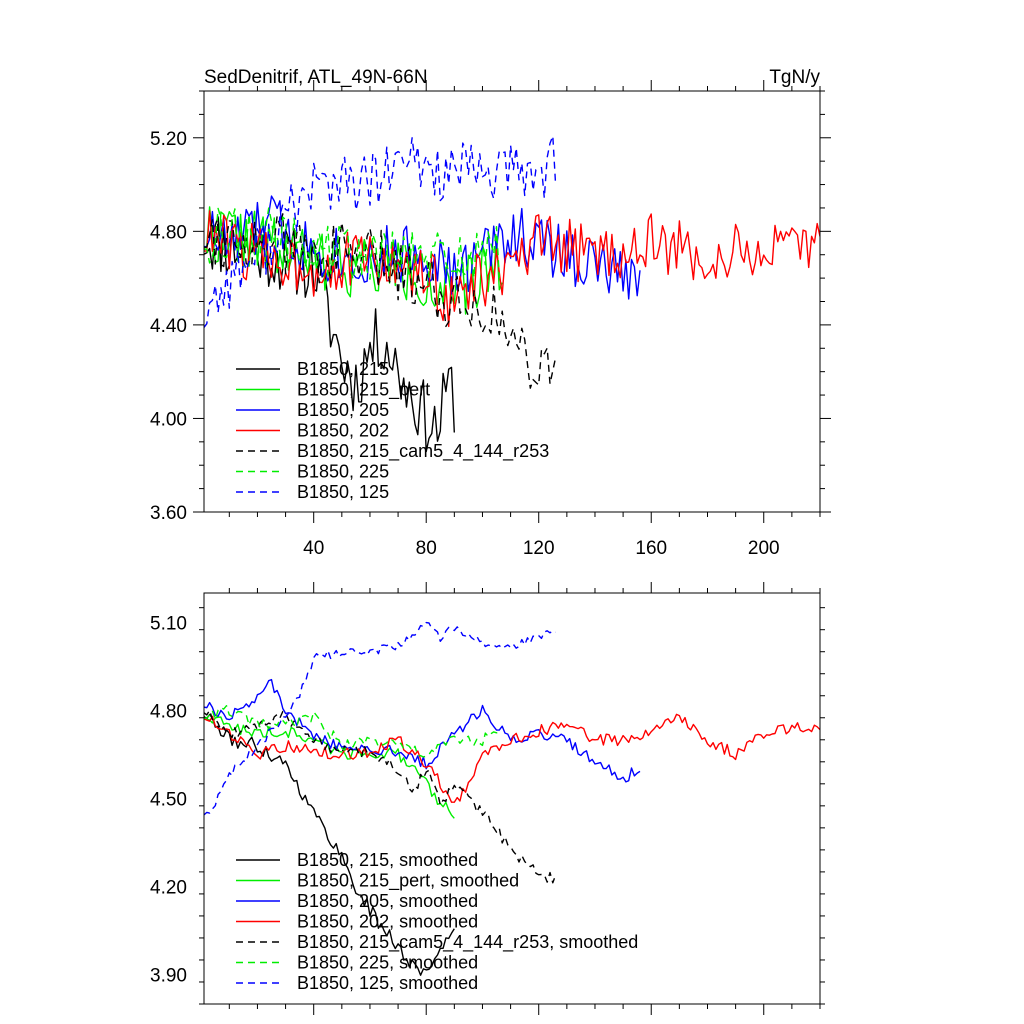 This screenshot has height=1024, width=1024. What do you see at coordinates (343, 492) in the screenshot?
I see `legend-label-6: B1850, 125` at bounding box center [343, 492].